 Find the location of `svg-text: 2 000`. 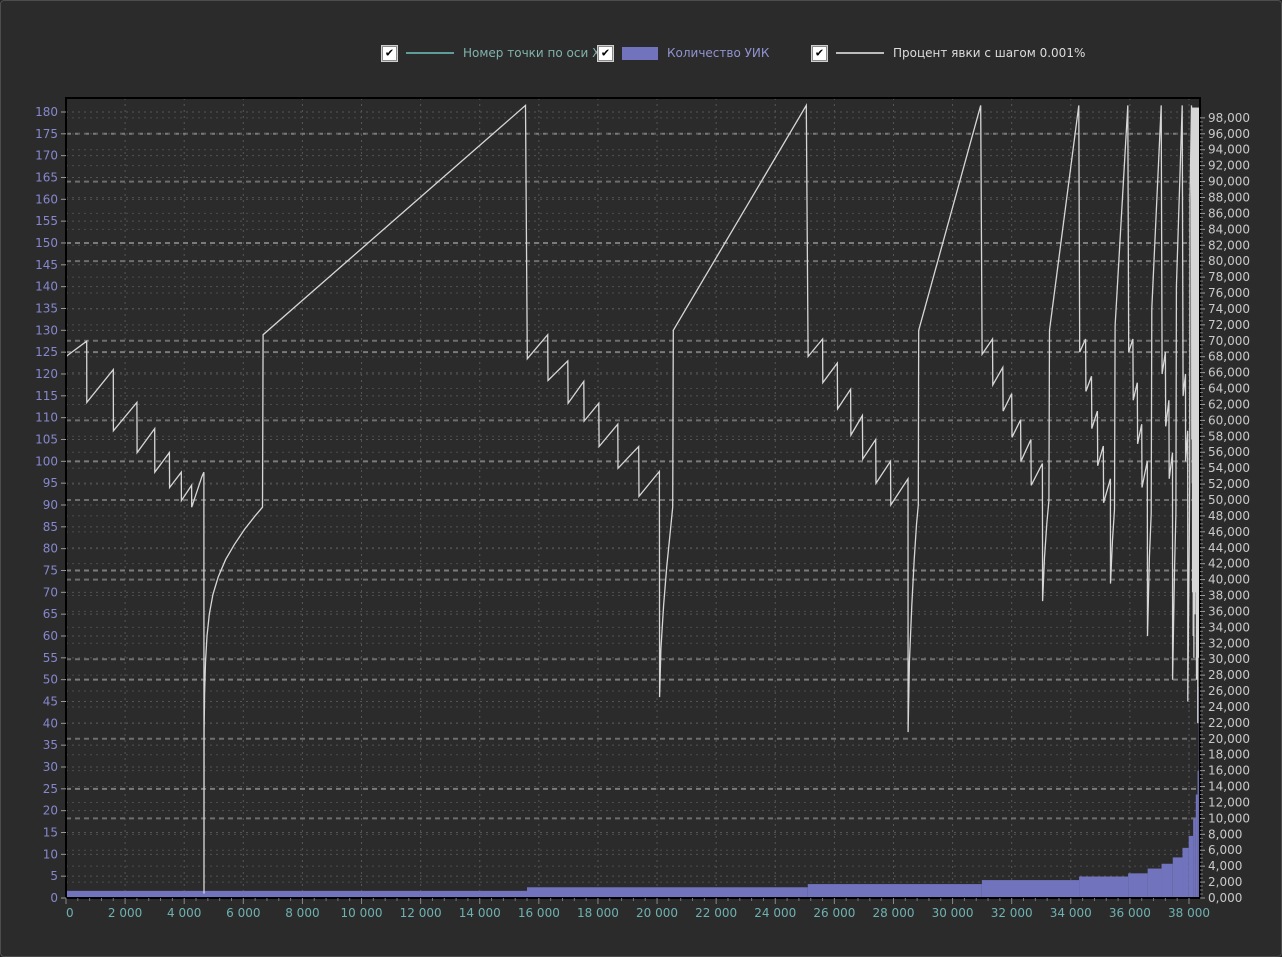

svg-text: 2 000 is located at coordinates (125, 913).